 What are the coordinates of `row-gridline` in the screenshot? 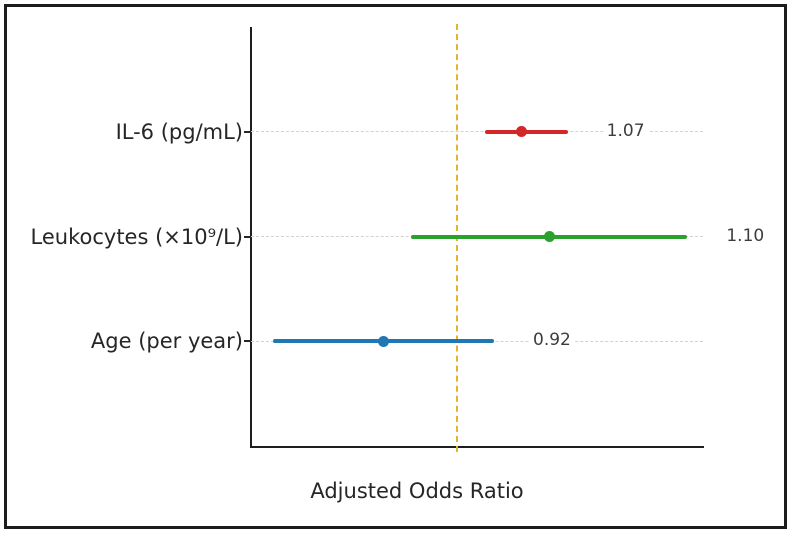 It's located at (477, 132).